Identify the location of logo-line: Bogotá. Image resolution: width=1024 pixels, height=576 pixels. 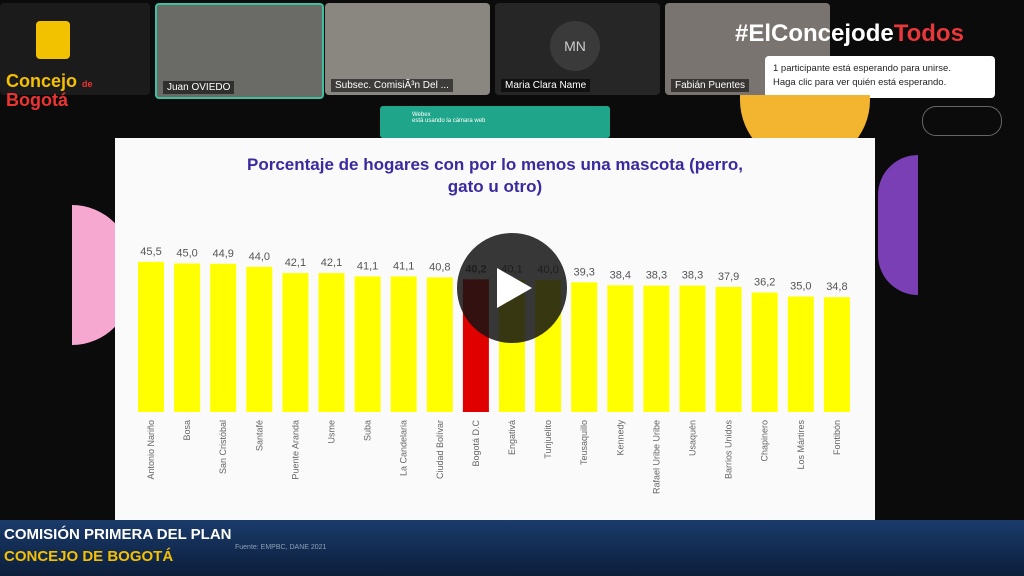
(37, 100).